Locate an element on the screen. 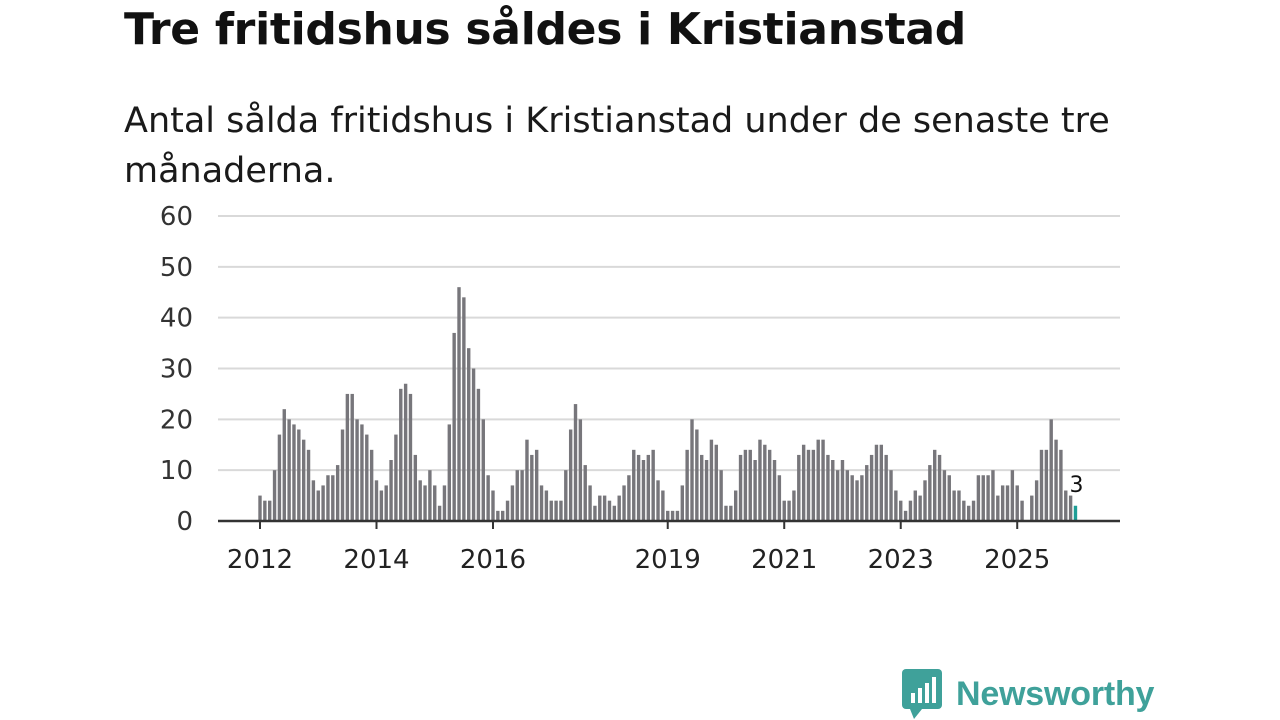  newsworthy-logo-text: Newsworthy is located at coordinates (1055, 693).